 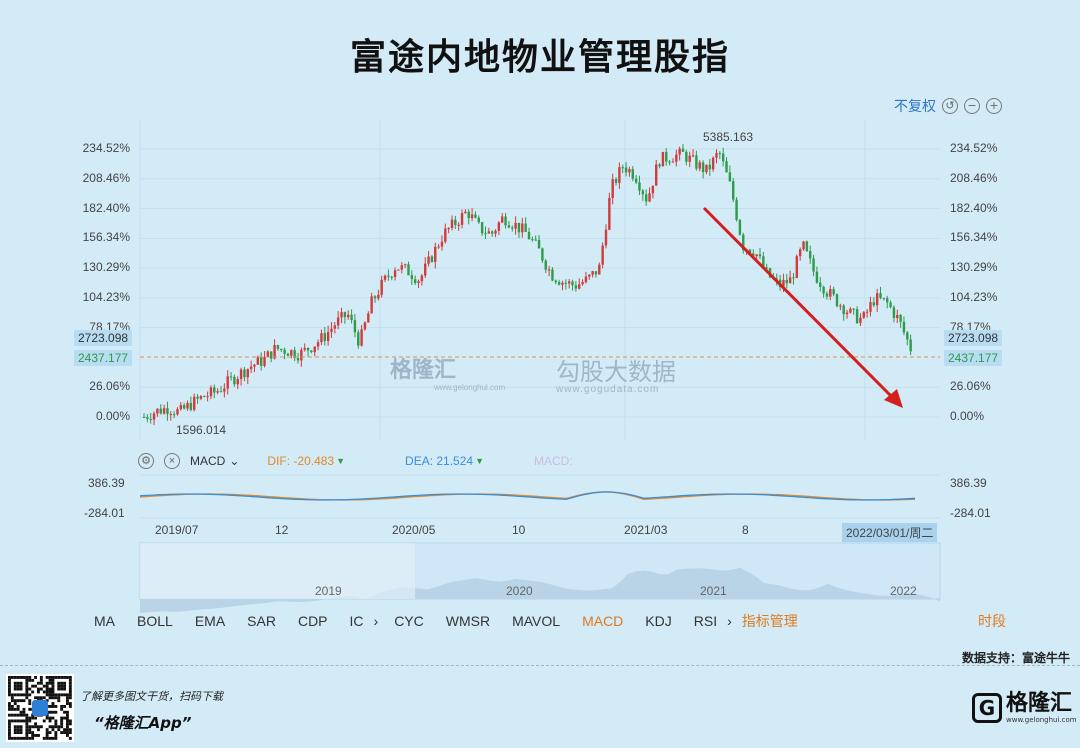 What do you see at coordinates (973, 338) in the screenshot?
I see `current-price-right: 2723.098` at bounding box center [973, 338].